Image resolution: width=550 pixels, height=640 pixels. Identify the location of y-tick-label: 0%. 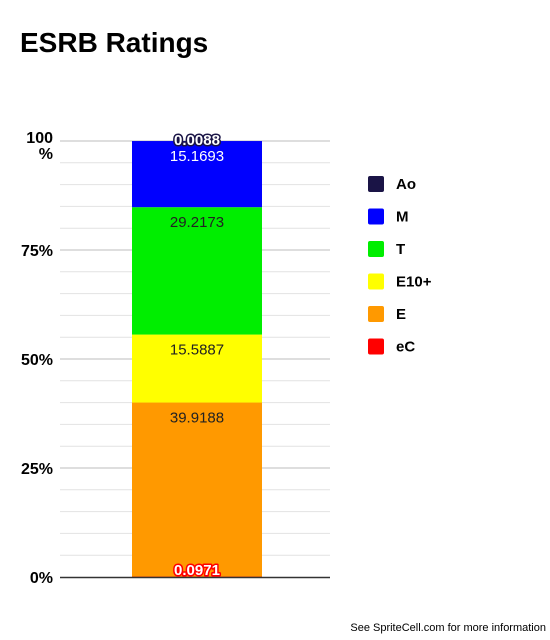
(41, 578).